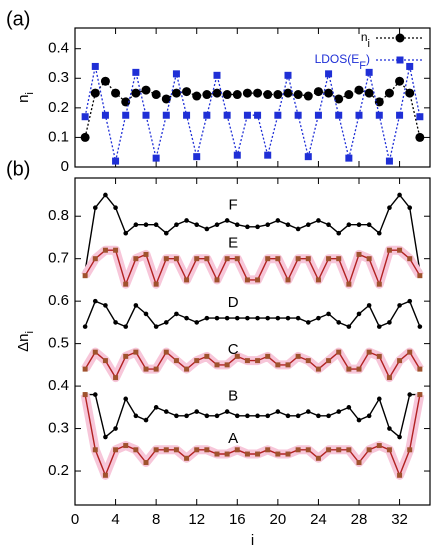  What do you see at coordinates (23, 99) in the screenshot?
I see `y-axis-label-part: n` at bounding box center [23, 99].